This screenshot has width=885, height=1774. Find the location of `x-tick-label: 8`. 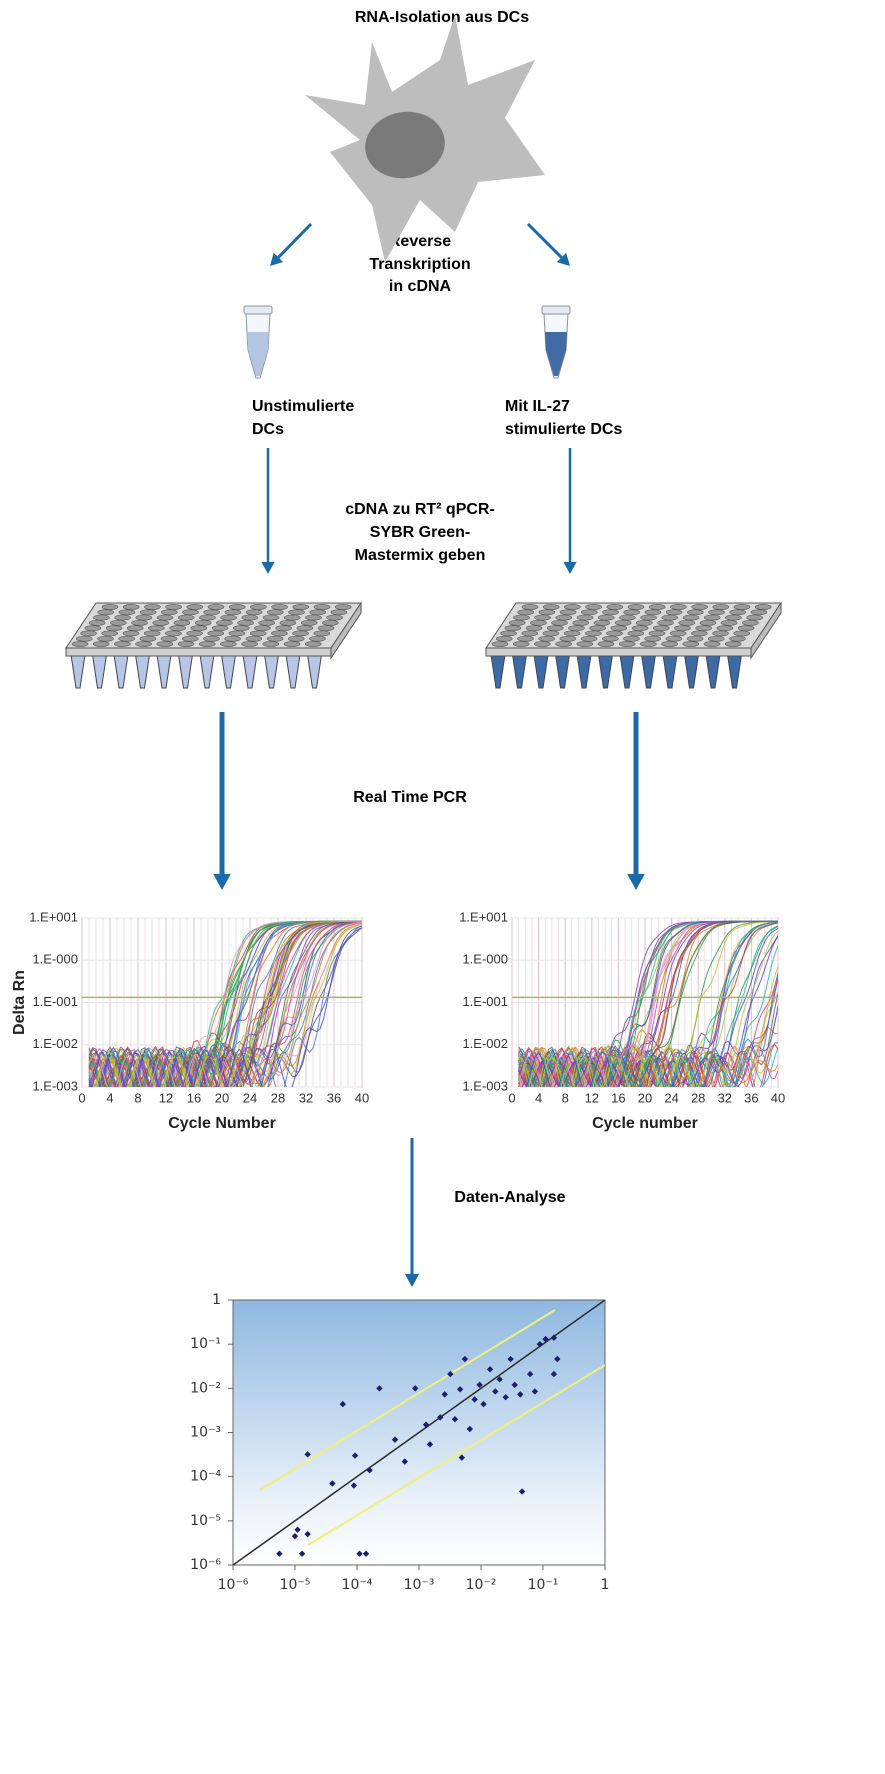

x-tick-label: 8 is located at coordinates (137, 1097).